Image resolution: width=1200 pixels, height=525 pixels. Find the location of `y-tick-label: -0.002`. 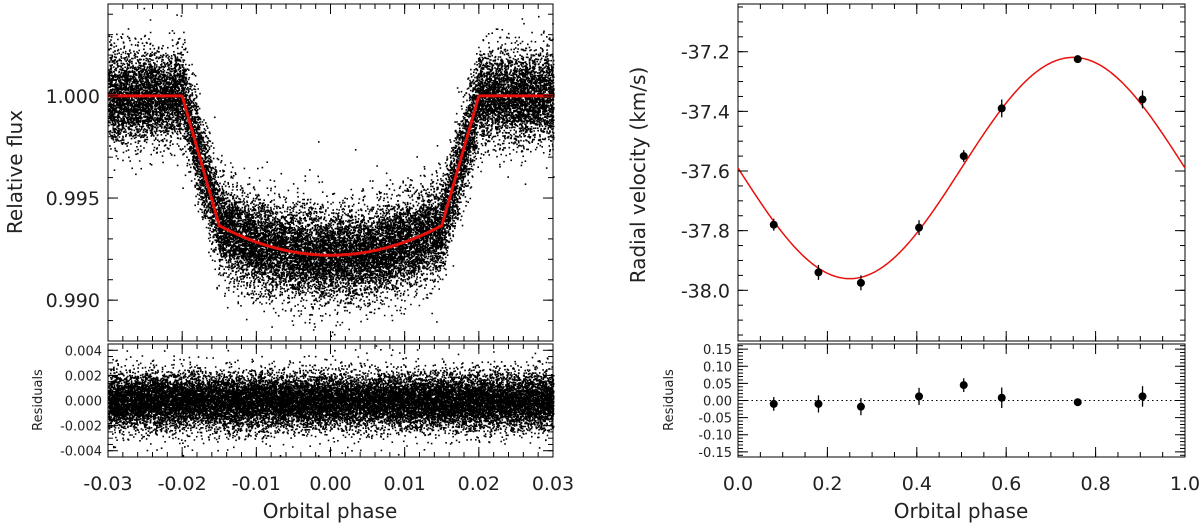

y-tick-label: -0.002 is located at coordinates (81, 427).